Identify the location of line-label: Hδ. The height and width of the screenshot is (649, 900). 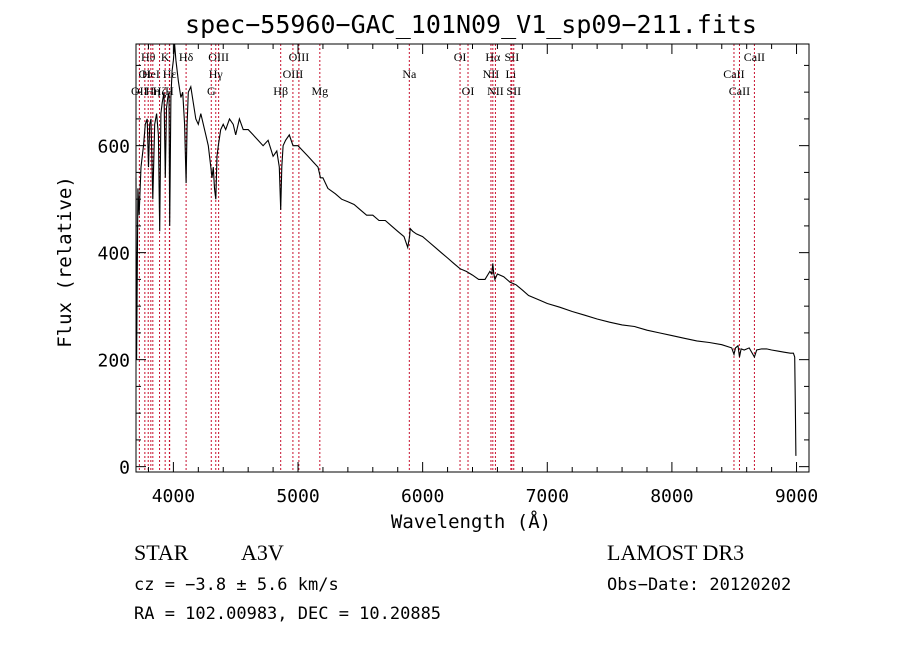
(186, 57).